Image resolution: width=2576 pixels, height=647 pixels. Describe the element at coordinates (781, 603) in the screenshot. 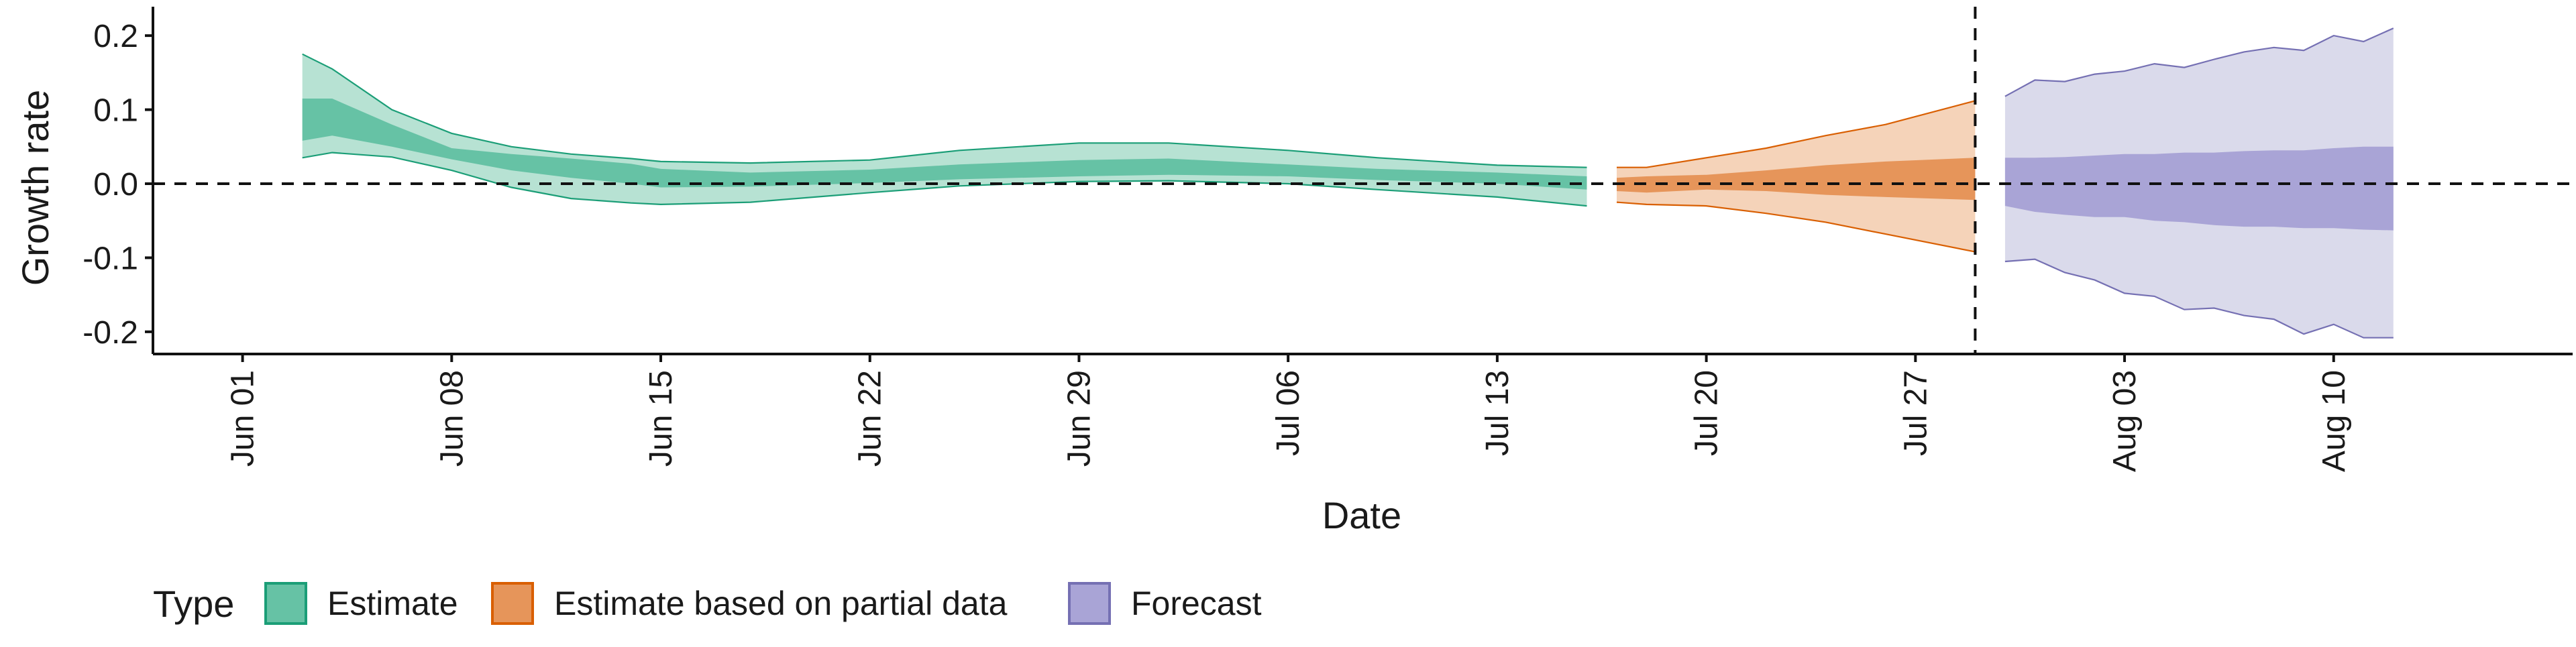

I see `legend-label-1: Estimate based on partial data` at that location.